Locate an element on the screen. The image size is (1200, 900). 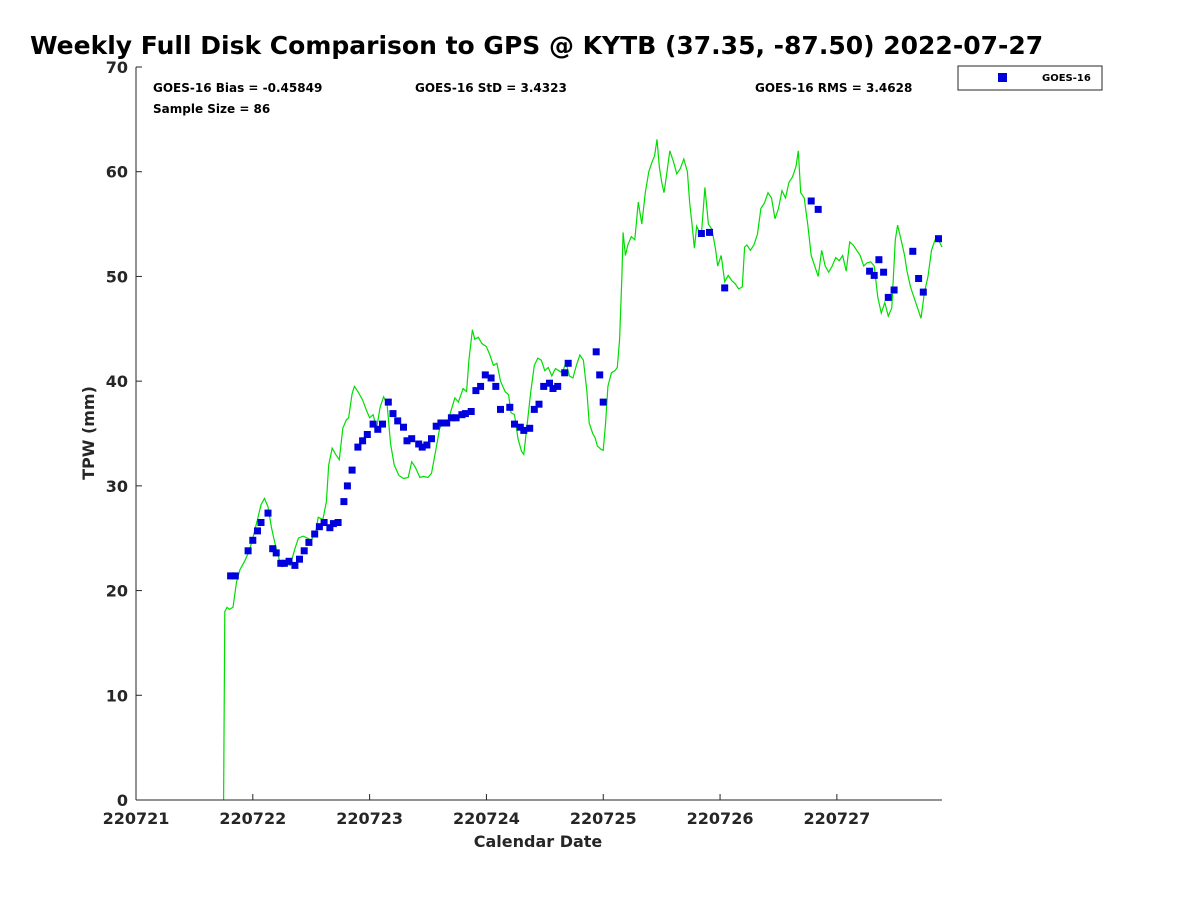
bias-annotation: GOES-16 Bias = -0.45849 is located at coordinates (237, 88).